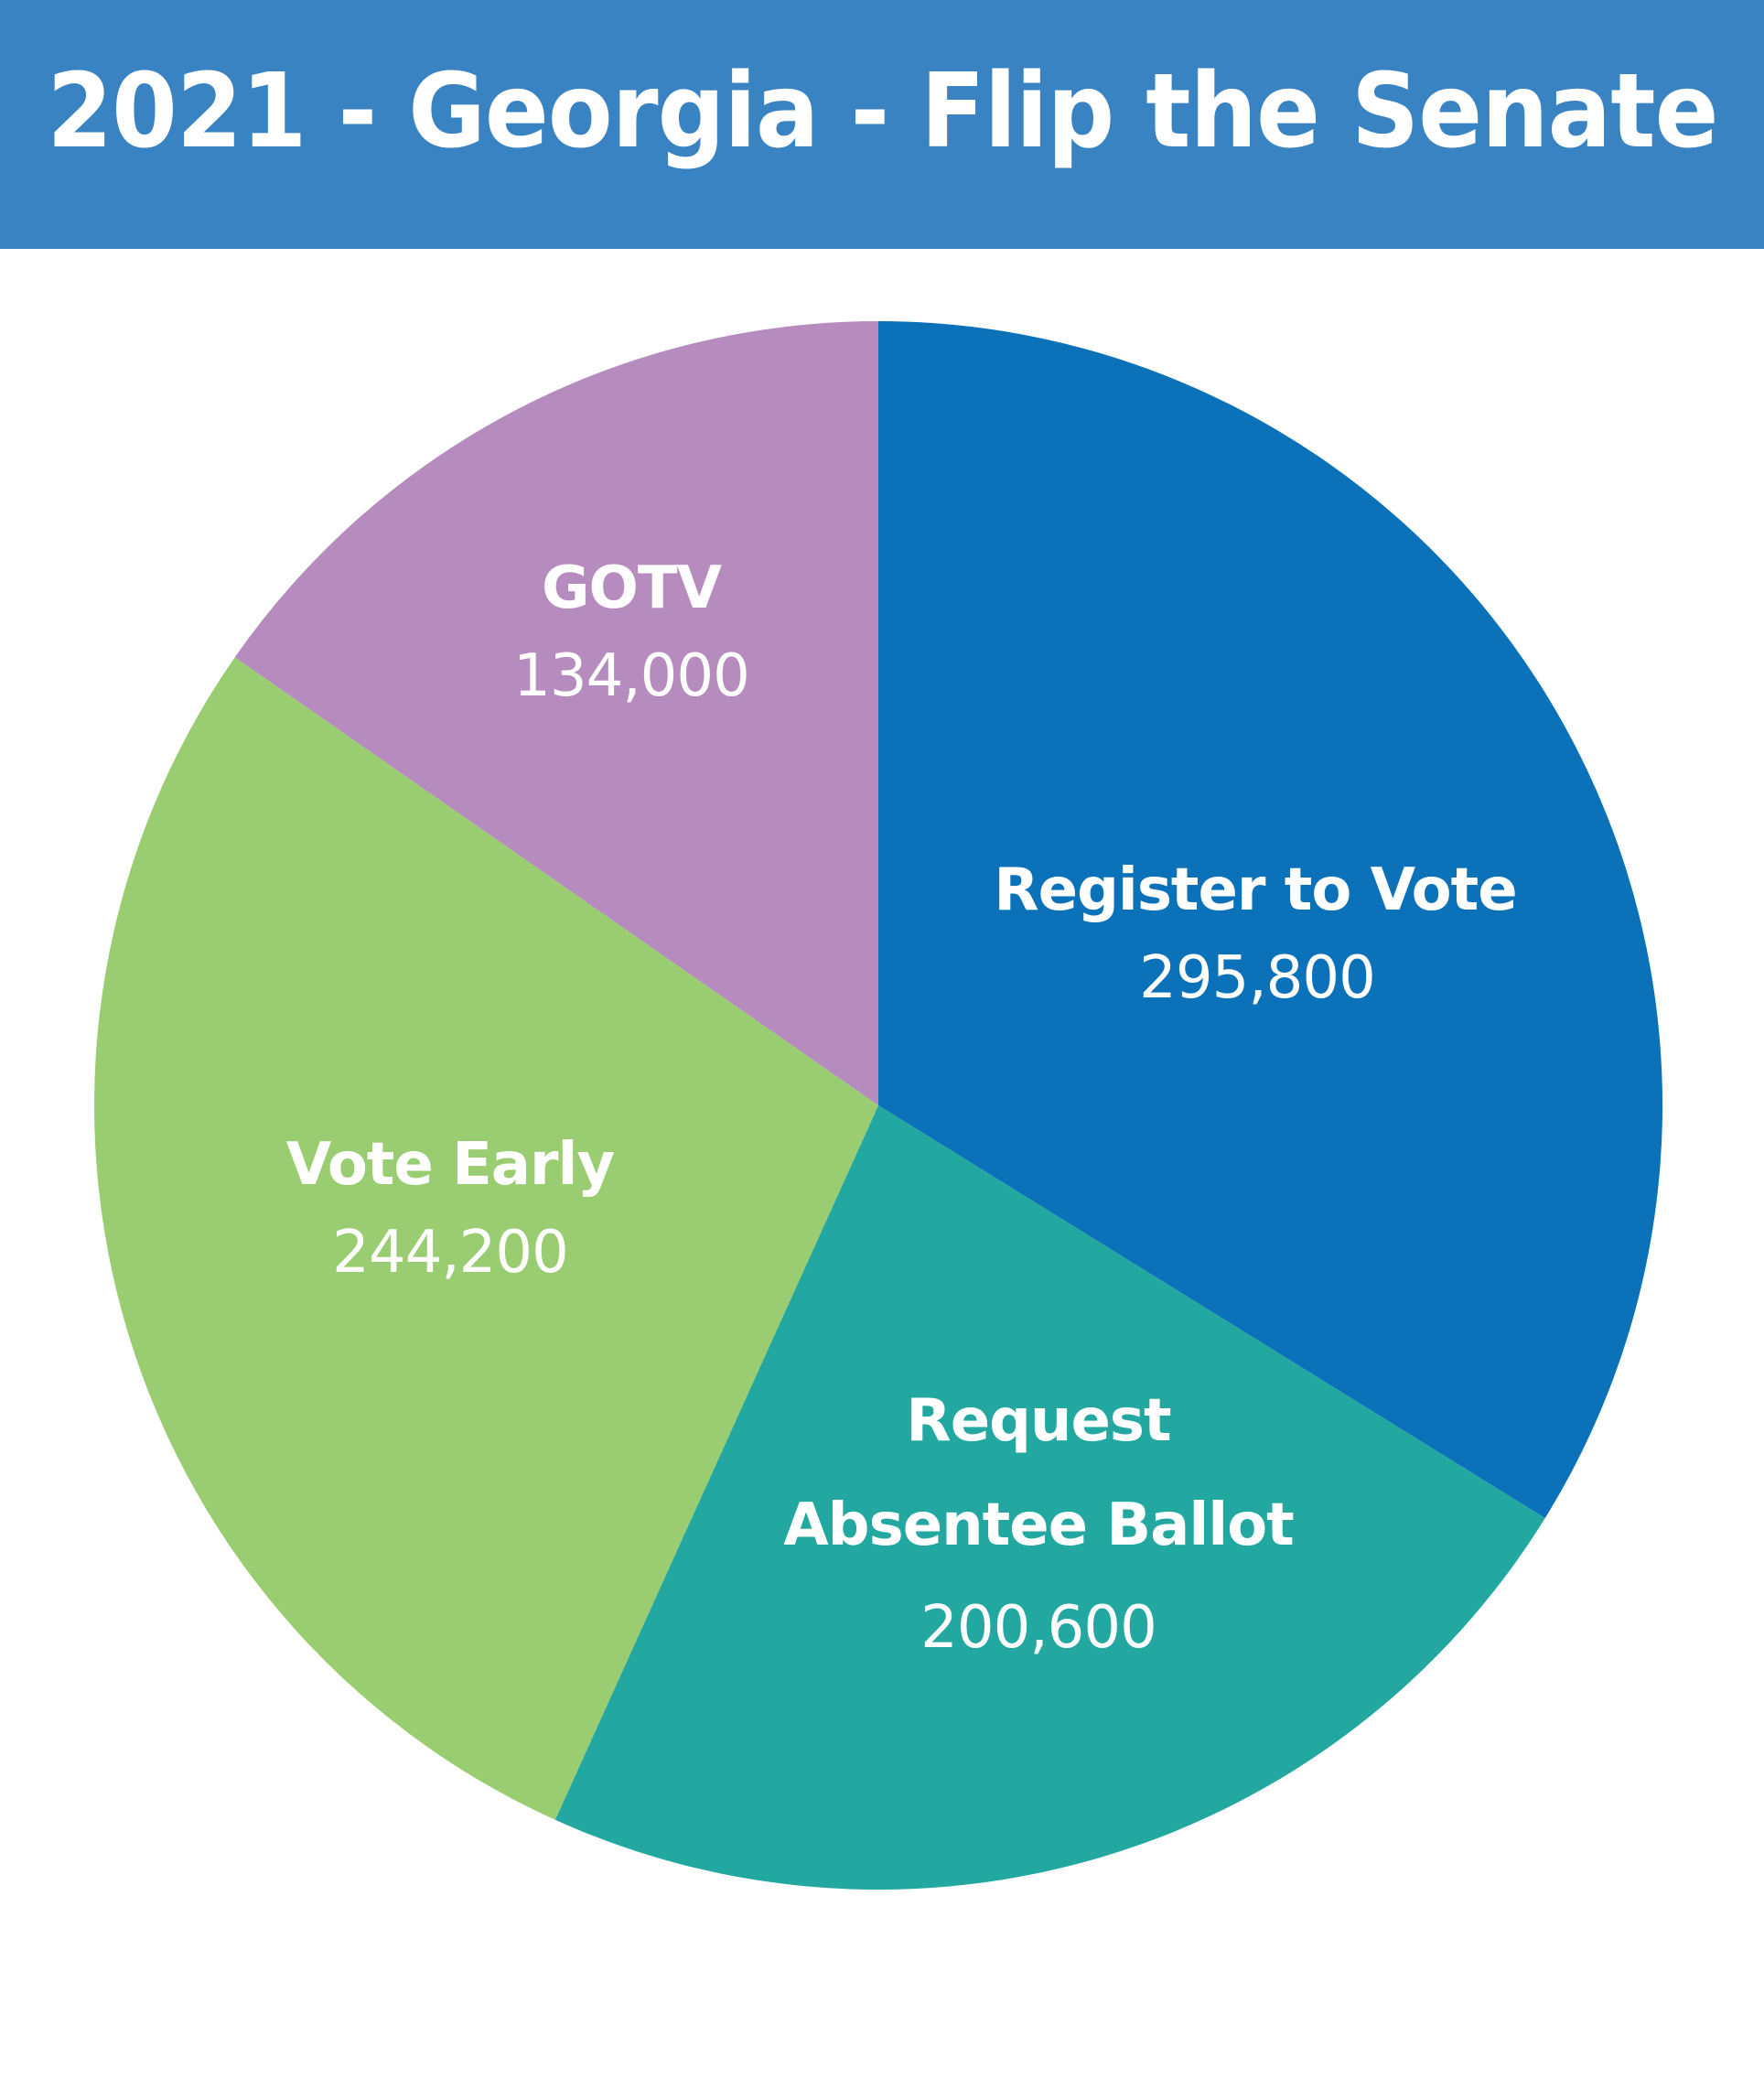 The height and width of the screenshot is (2079, 1764). Describe the element at coordinates (1255, 890) in the screenshot. I see `slice-label-register-to-vote: Register to Vote` at that location.